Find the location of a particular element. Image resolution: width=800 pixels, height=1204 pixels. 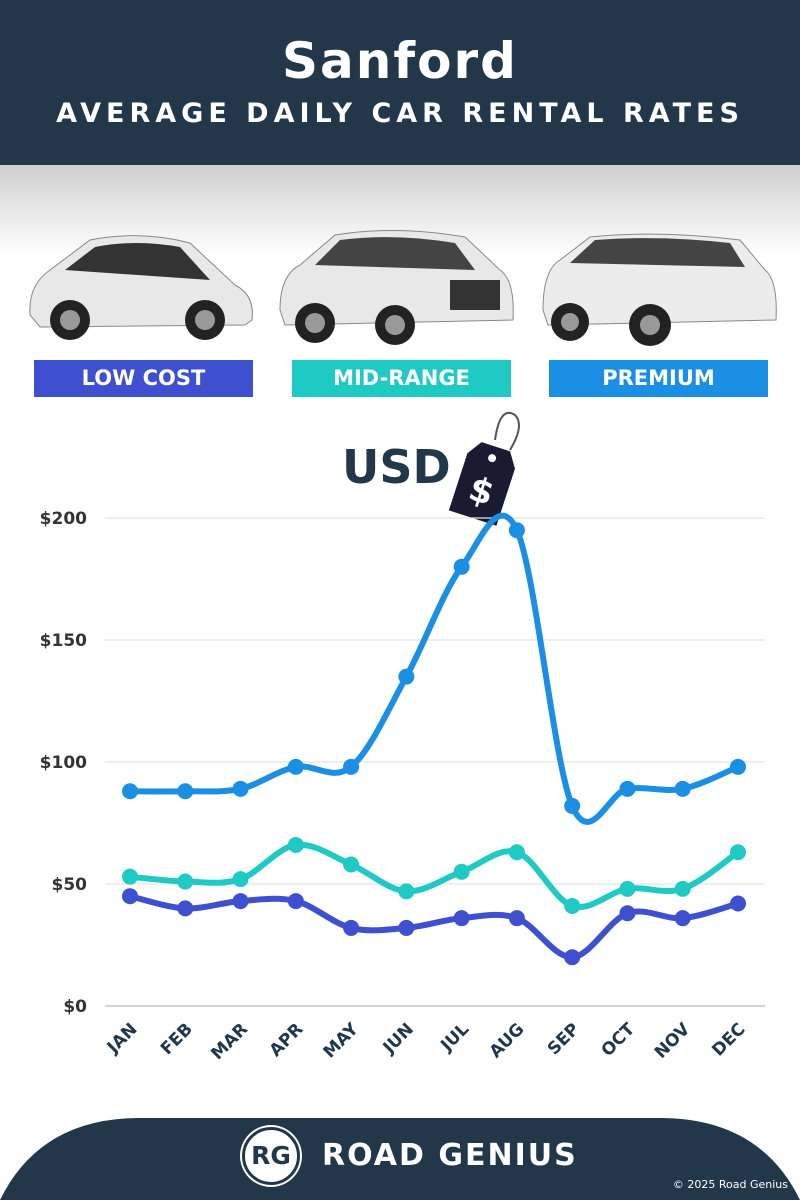

x-tick-label: AUG is located at coordinates (507, 1040).